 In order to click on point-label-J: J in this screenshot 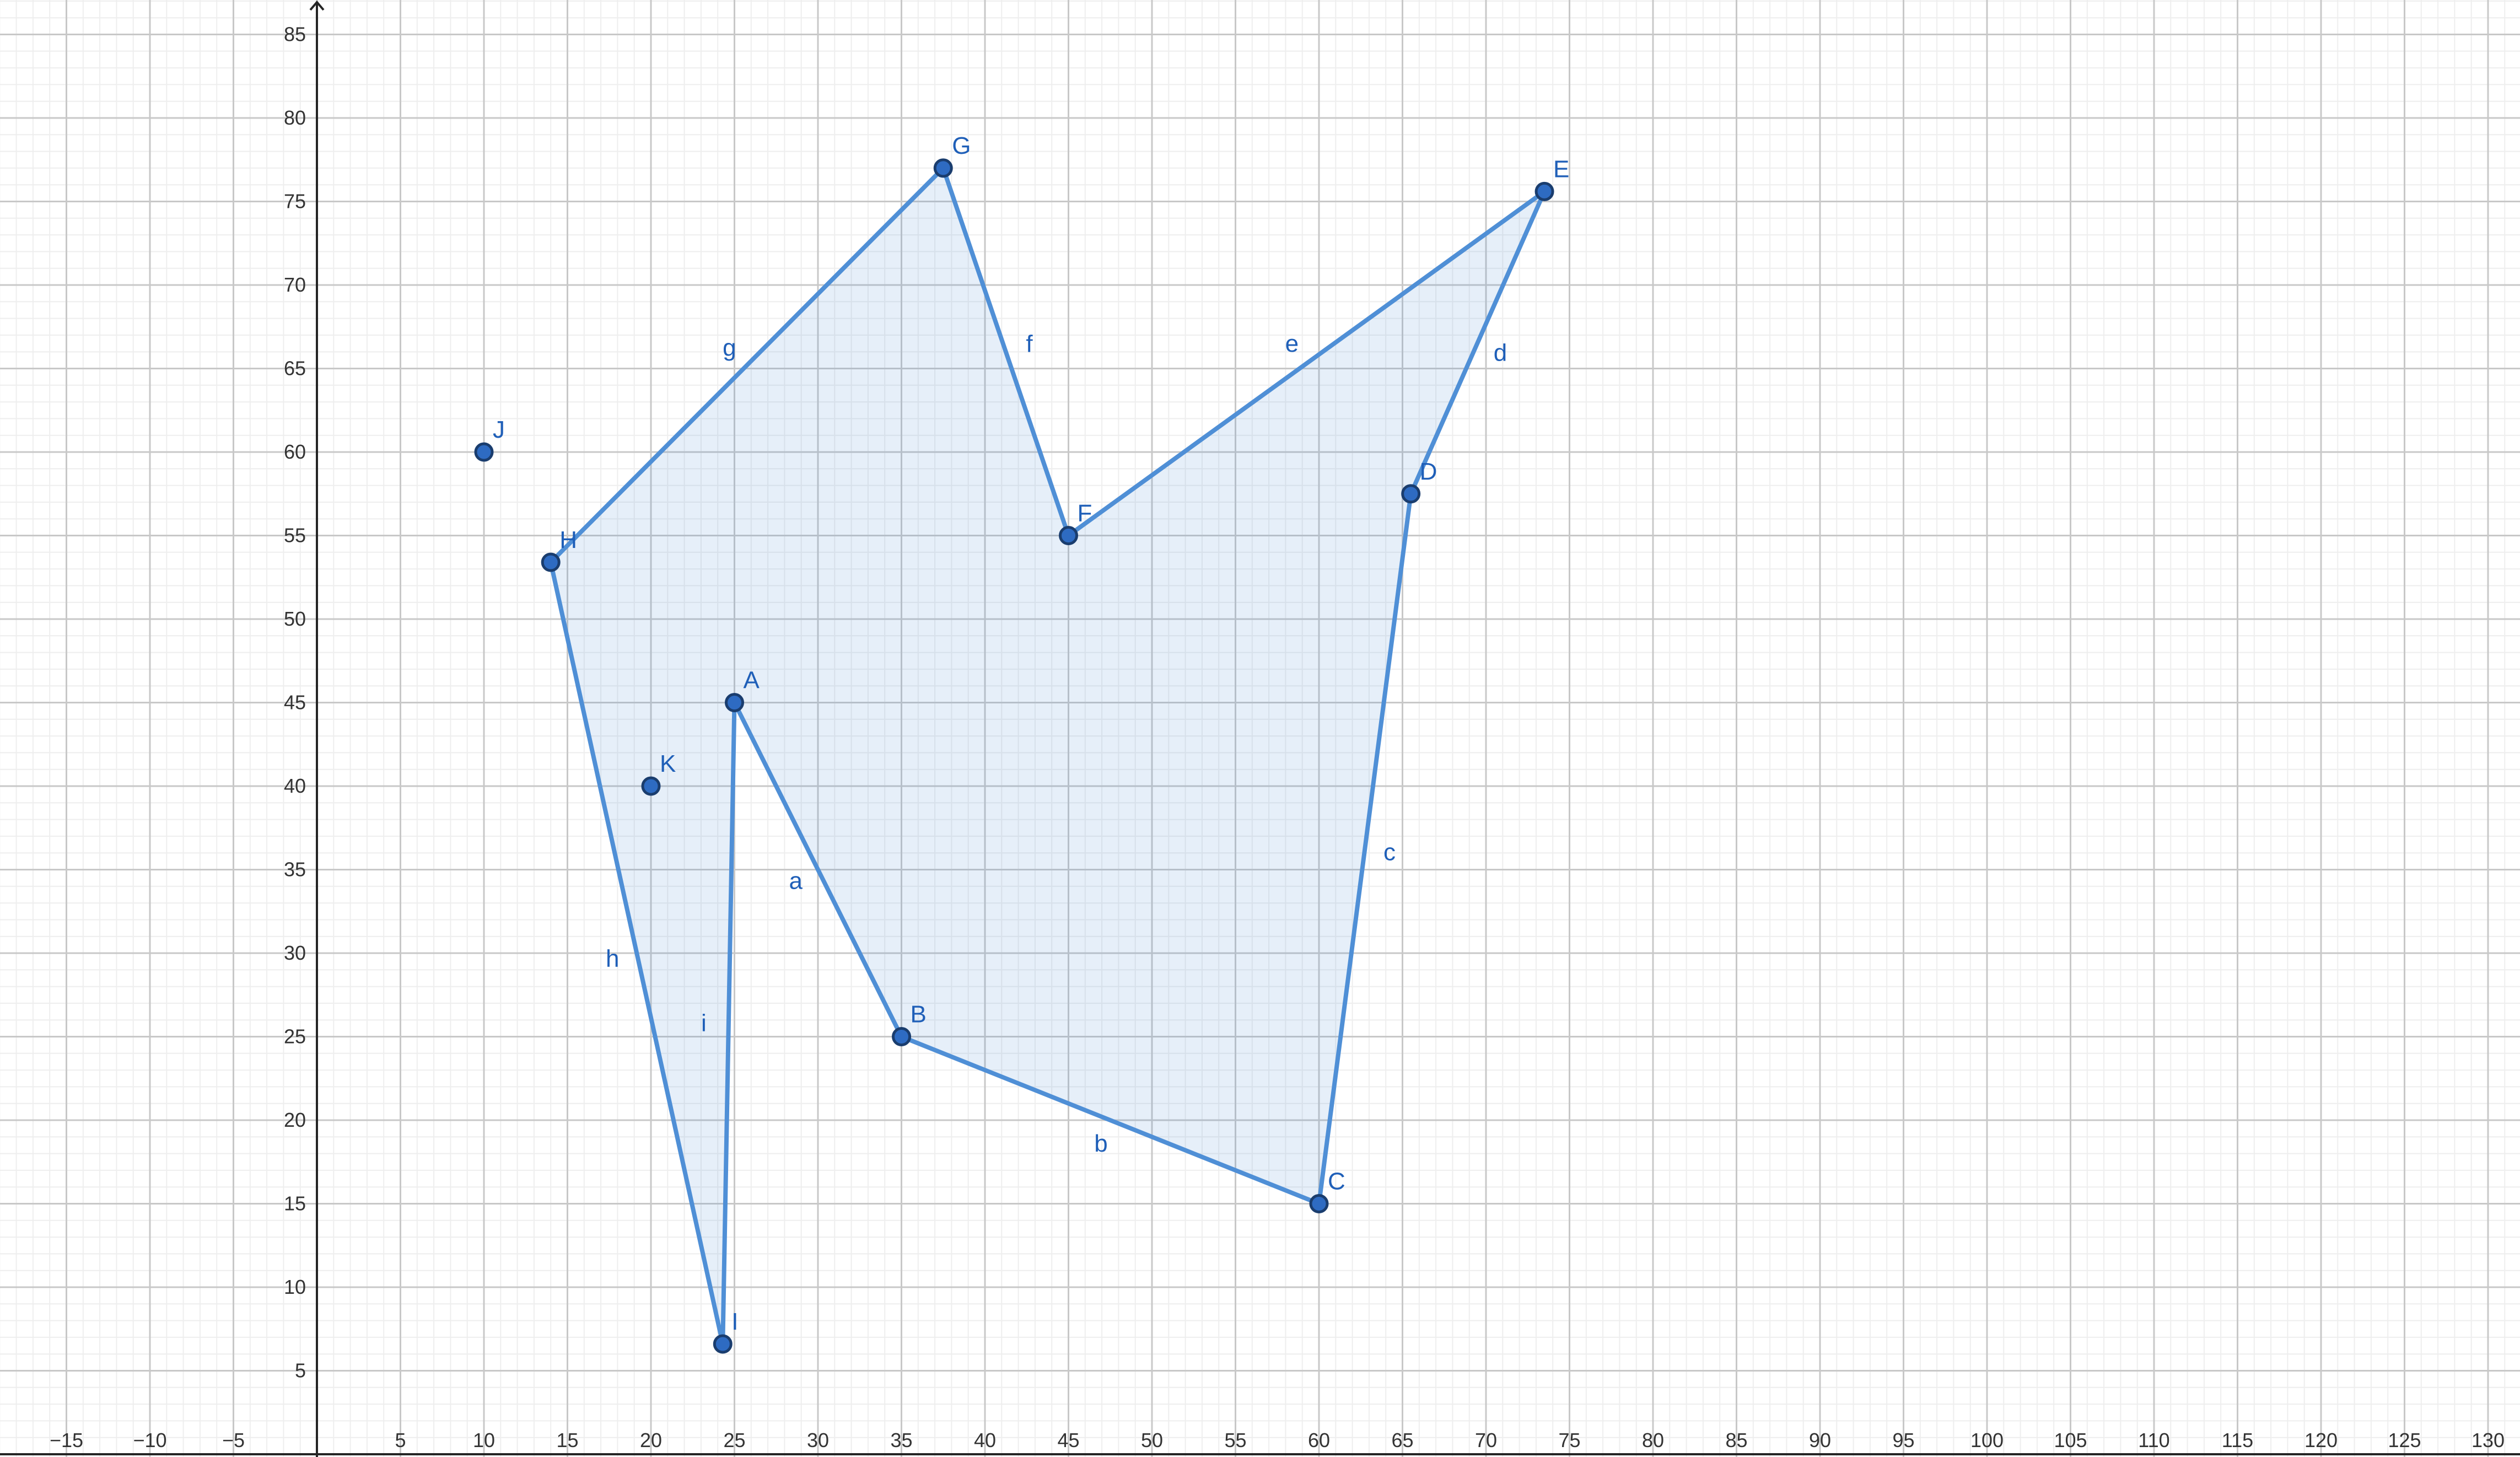, I will do `click(499, 429)`.